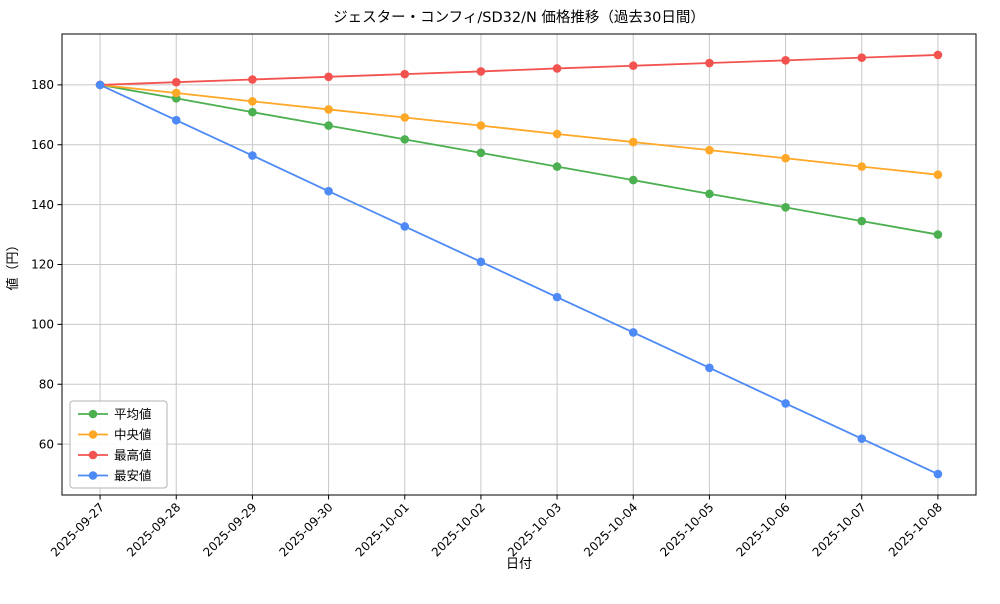 This screenshot has width=1000, height=604. What do you see at coordinates (915, 529) in the screenshot?
I see `x-tick-label: 2025-10-08` at bounding box center [915, 529].